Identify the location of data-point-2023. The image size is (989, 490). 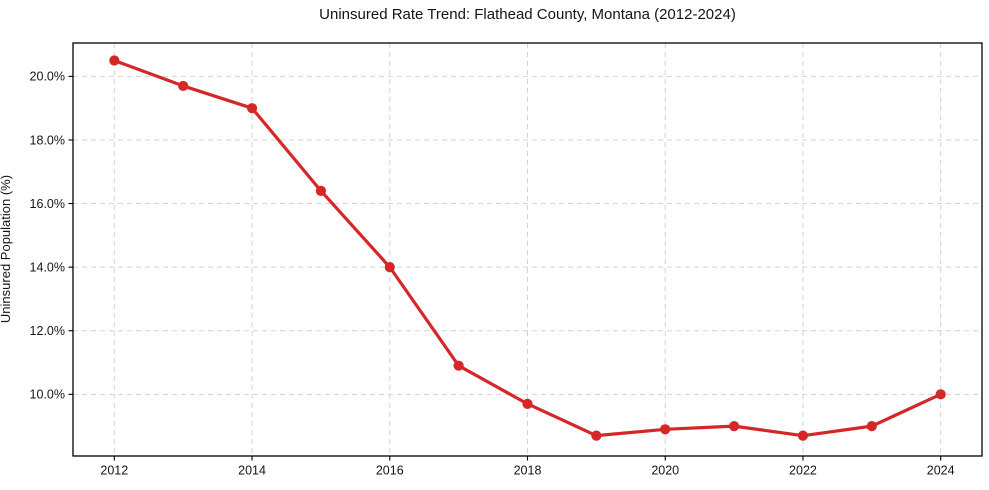
(871, 426).